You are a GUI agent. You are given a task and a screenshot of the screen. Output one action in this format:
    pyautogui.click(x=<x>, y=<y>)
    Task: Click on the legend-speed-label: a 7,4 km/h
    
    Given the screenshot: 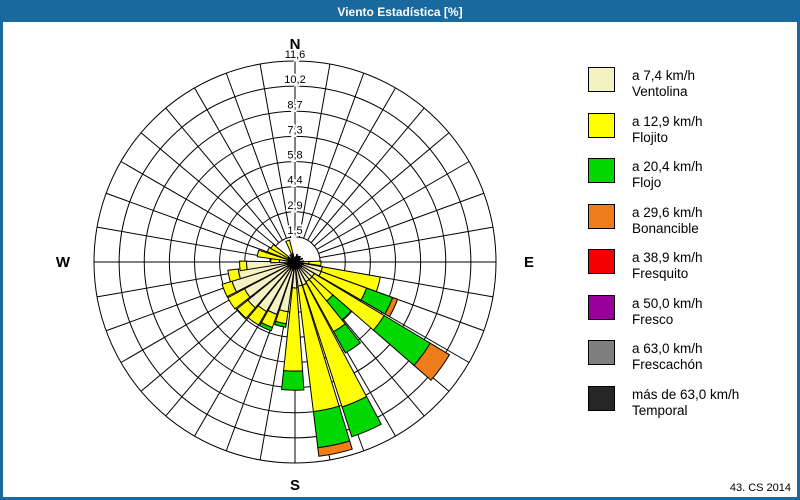 What is the action you would take?
    pyautogui.click(x=664, y=75)
    